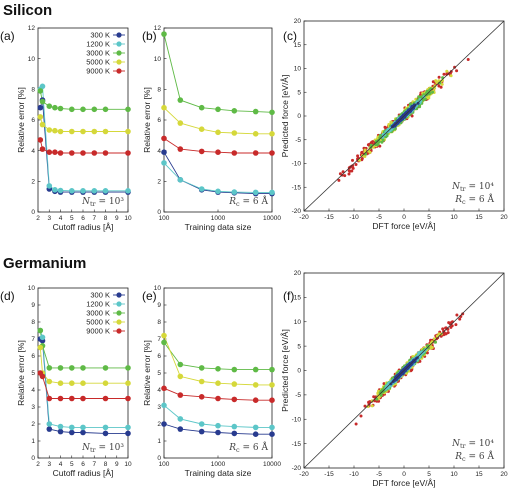 This screenshot has width=510, height=498. Describe the element at coordinates (272, 218) in the screenshot. I see `x-tick-label: 10000` at that location.